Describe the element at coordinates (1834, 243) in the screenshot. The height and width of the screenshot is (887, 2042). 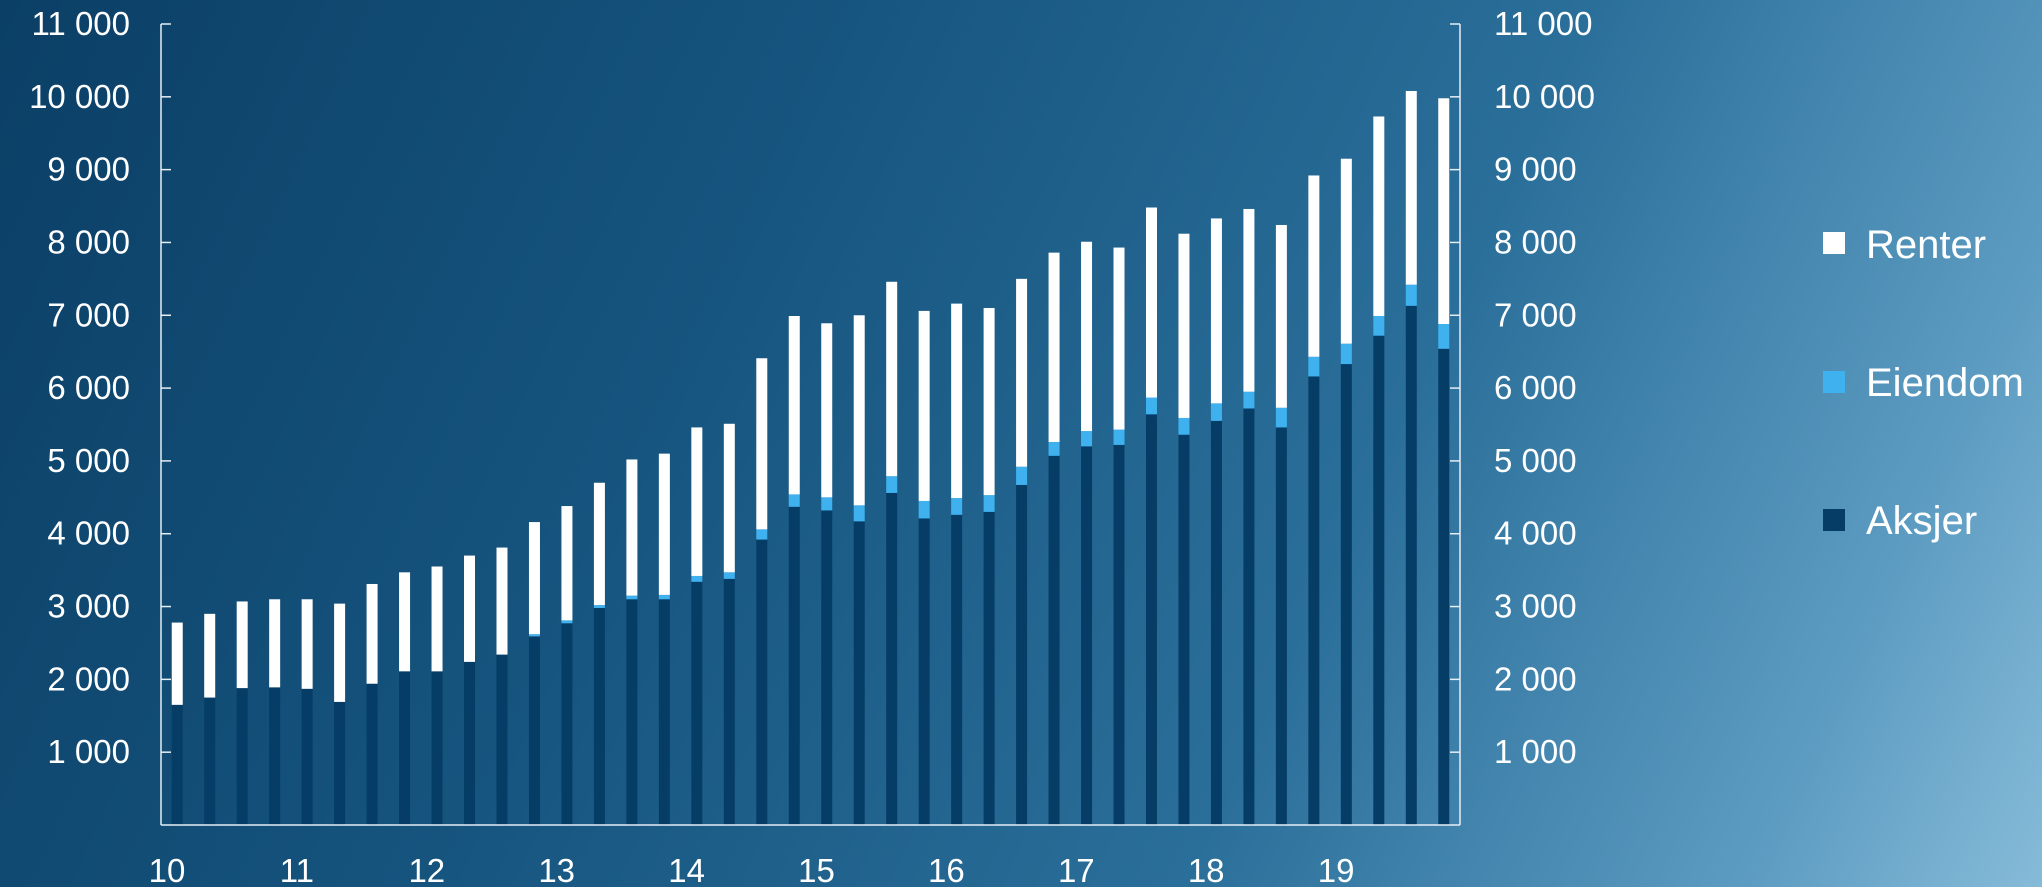
I see `legend-swatch-renter` at that location.